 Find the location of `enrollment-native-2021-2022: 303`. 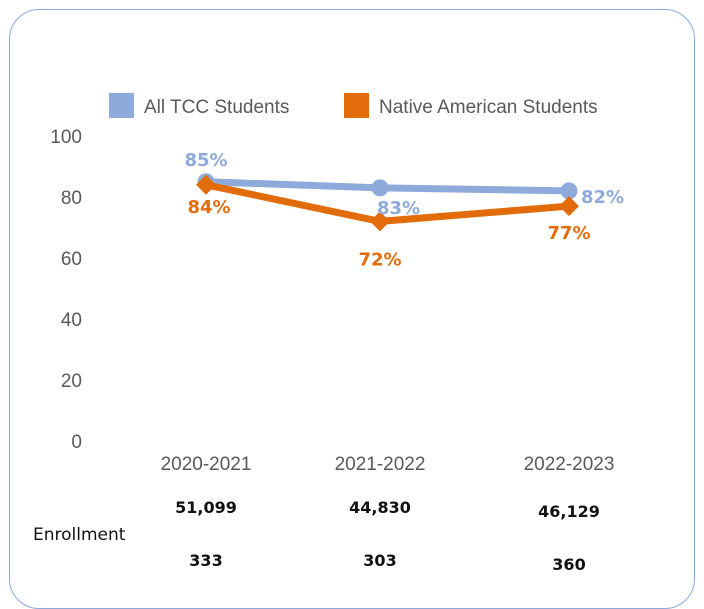

enrollment-native-2021-2022: 303 is located at coordinates (380, 560).